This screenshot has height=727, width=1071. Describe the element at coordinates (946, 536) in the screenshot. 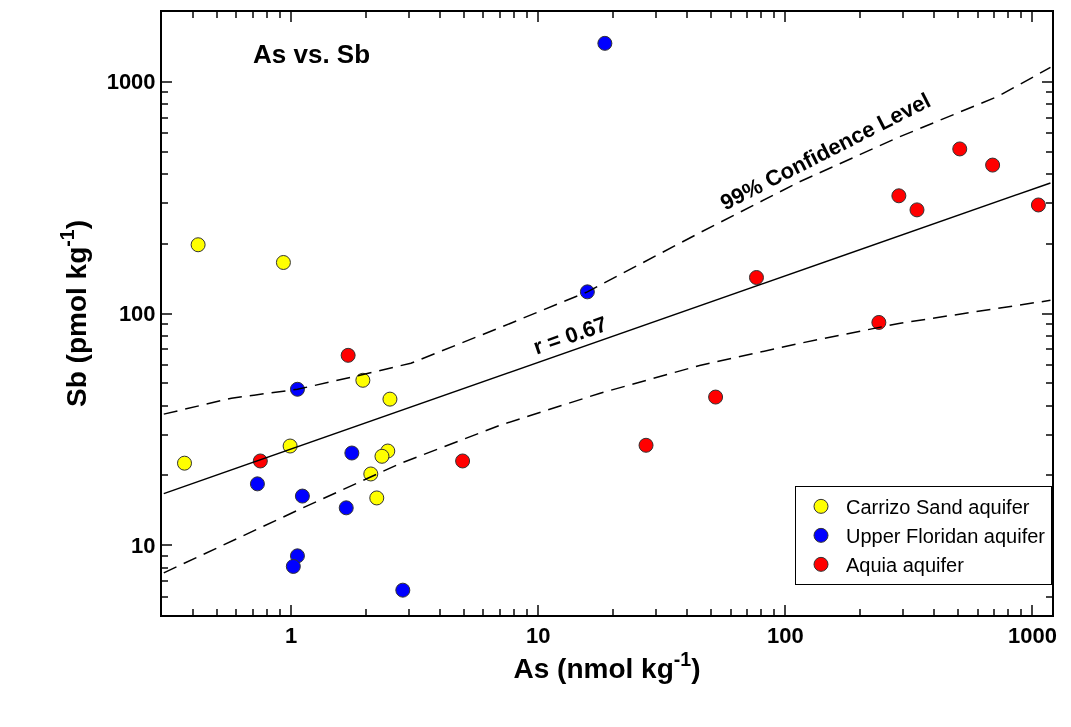

I see `legend-label: Upper Floridan aquifer` at that location.